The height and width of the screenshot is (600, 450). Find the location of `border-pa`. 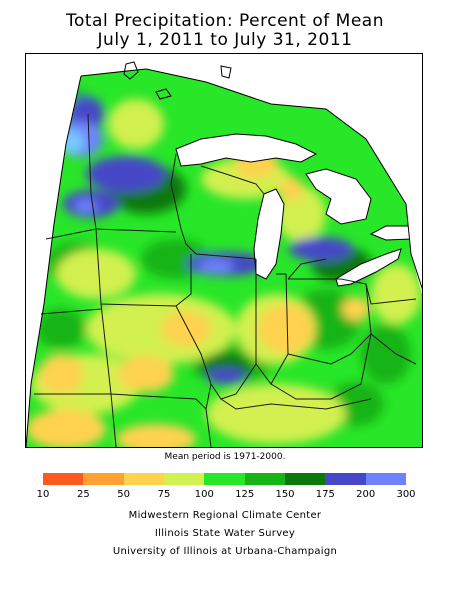

border-pa is located at coordinates (391, 294).